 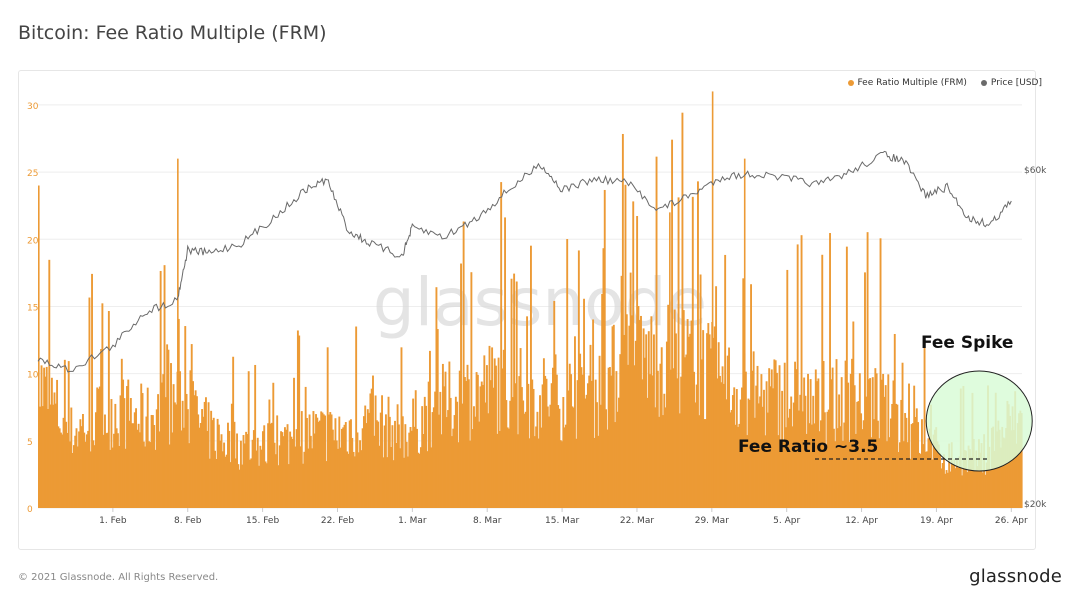 What do you see at coordinates (1015, 576) in the screenshot?
I see `footer-brand-logo: glassnode` at bounding box center [1015, 576].